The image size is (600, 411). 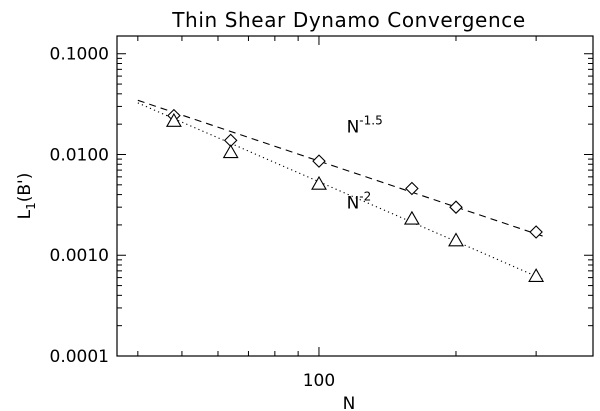 I want to click on y-tick-label: 0.1000, so click(x=79, y=55).